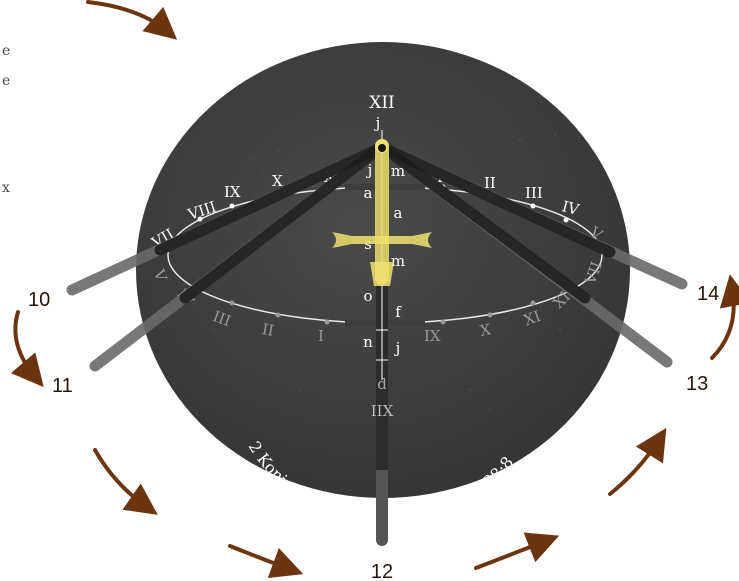 This screenshot has height=581, width=739. Describe the element at coordinates (382, 103) in the screenshot. I see `noon-label: XII` at that location.